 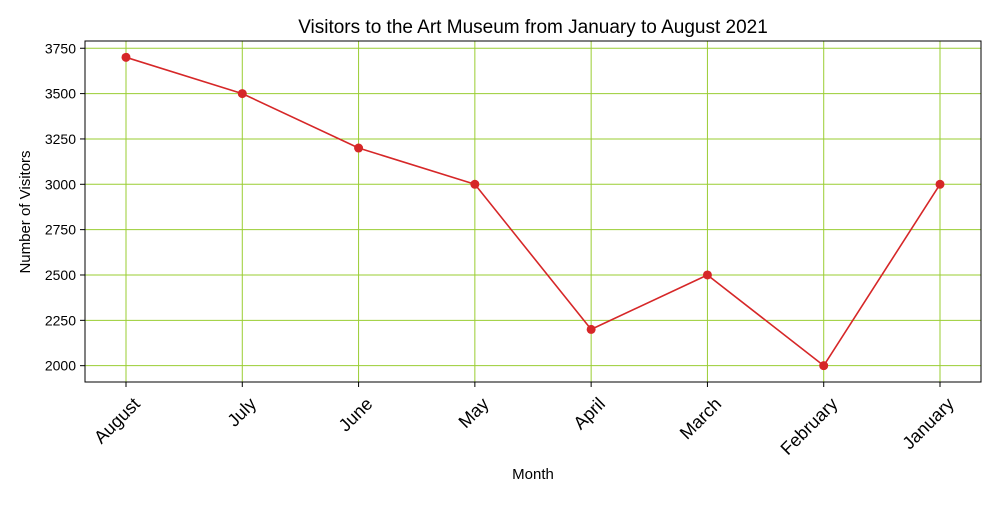 I want to click on y-tick-label: 3500, so click(x=60, y=94).